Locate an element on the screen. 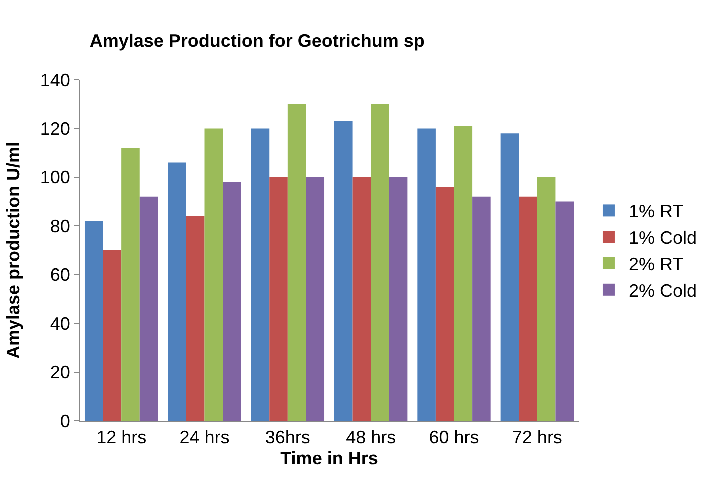  legend-label: 2% RT is located at coordinates (656, 264).